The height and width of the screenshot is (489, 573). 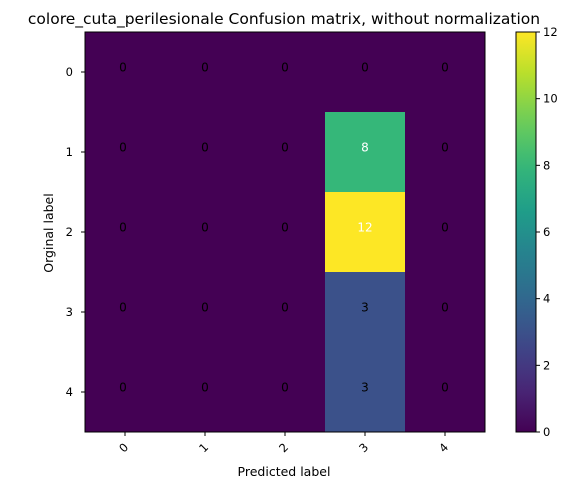 I want to click on y-tick-label: 3, so click(x=69, y=312).